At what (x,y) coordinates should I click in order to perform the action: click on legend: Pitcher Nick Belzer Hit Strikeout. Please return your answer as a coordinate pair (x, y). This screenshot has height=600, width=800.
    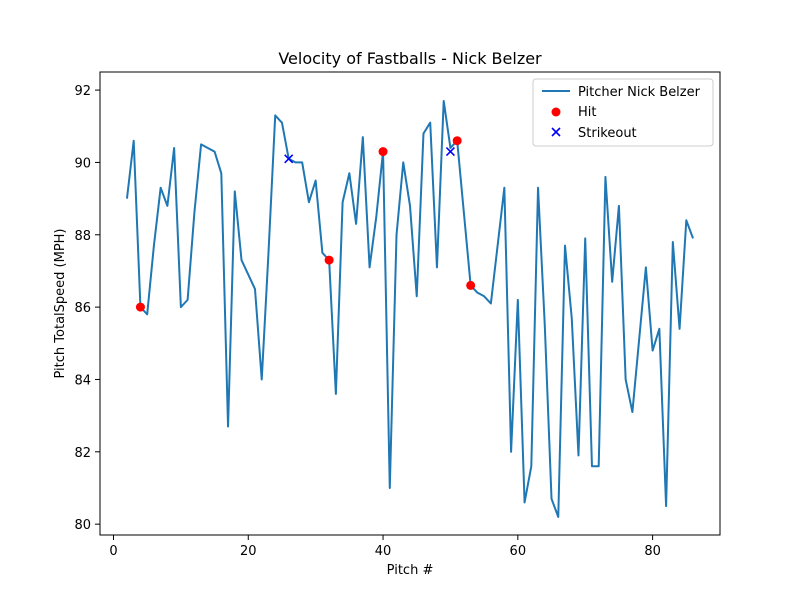
    Looking at the image, I should click on (623, 112).